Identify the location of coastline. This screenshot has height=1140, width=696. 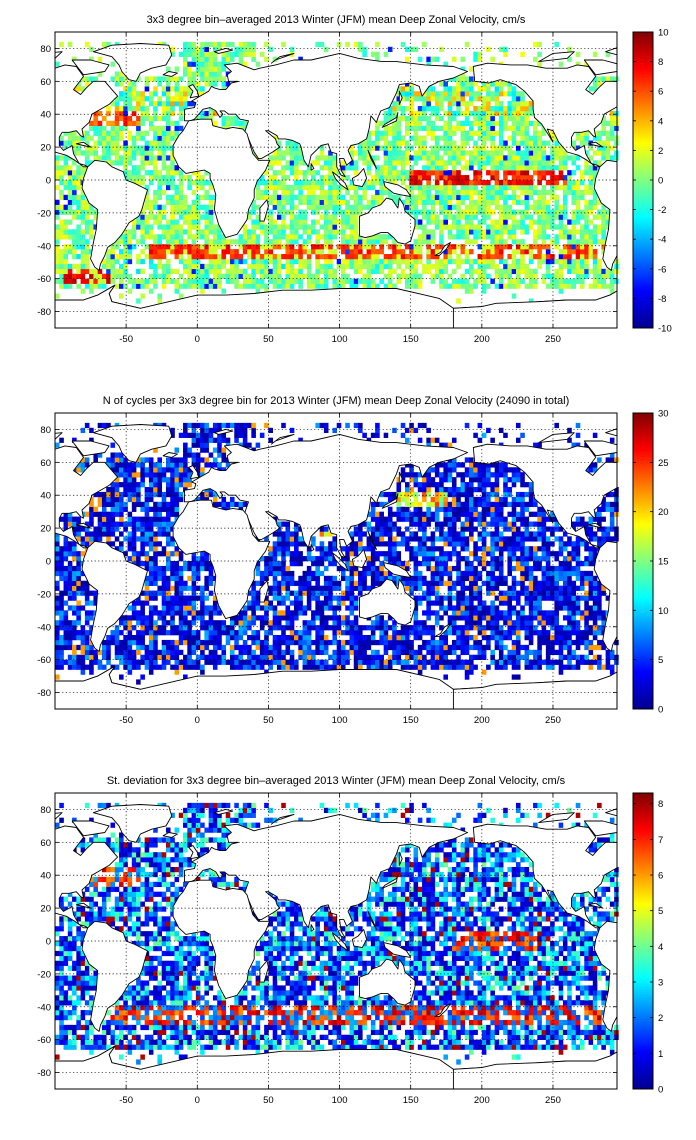
(221, 178).